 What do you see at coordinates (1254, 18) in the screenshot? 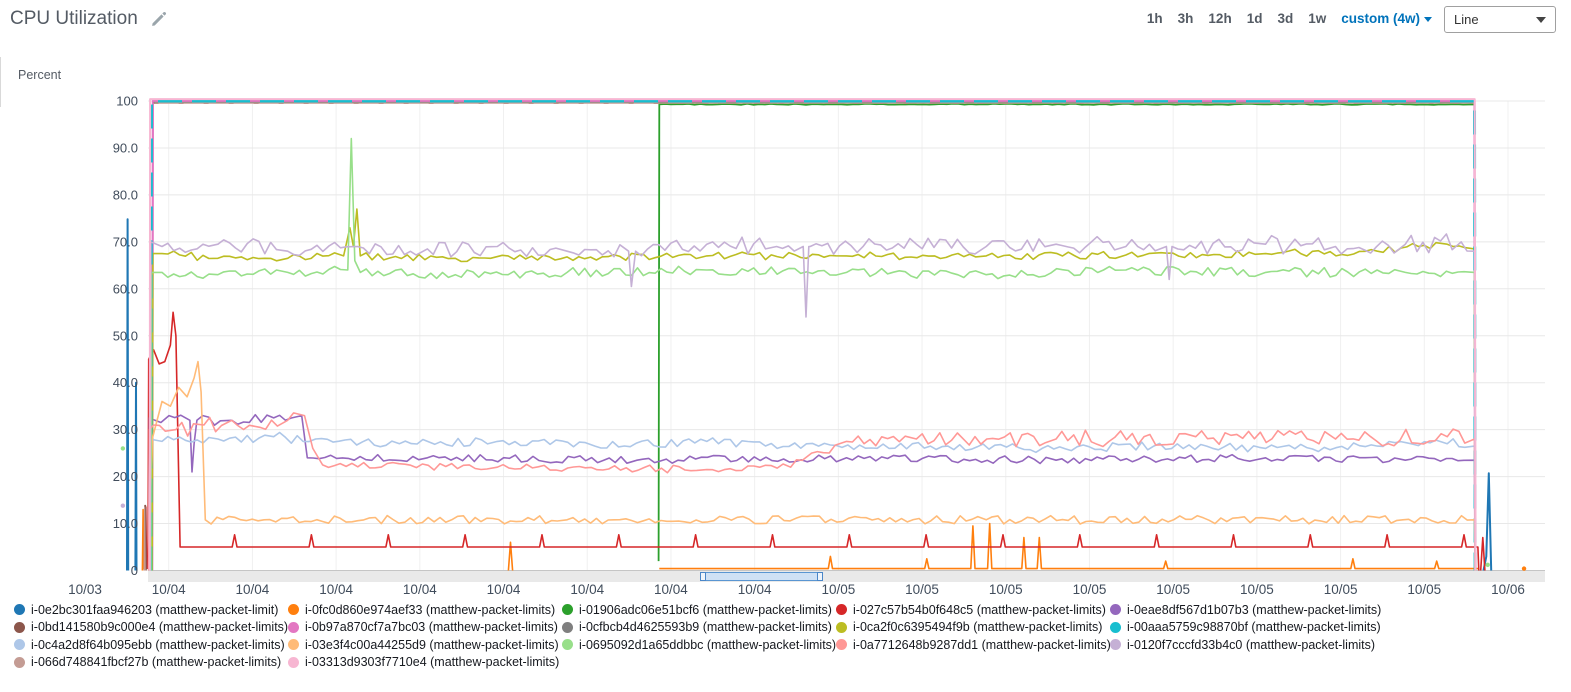
I see `range-button-1d: 1d` at bounding box center [1254, 18].